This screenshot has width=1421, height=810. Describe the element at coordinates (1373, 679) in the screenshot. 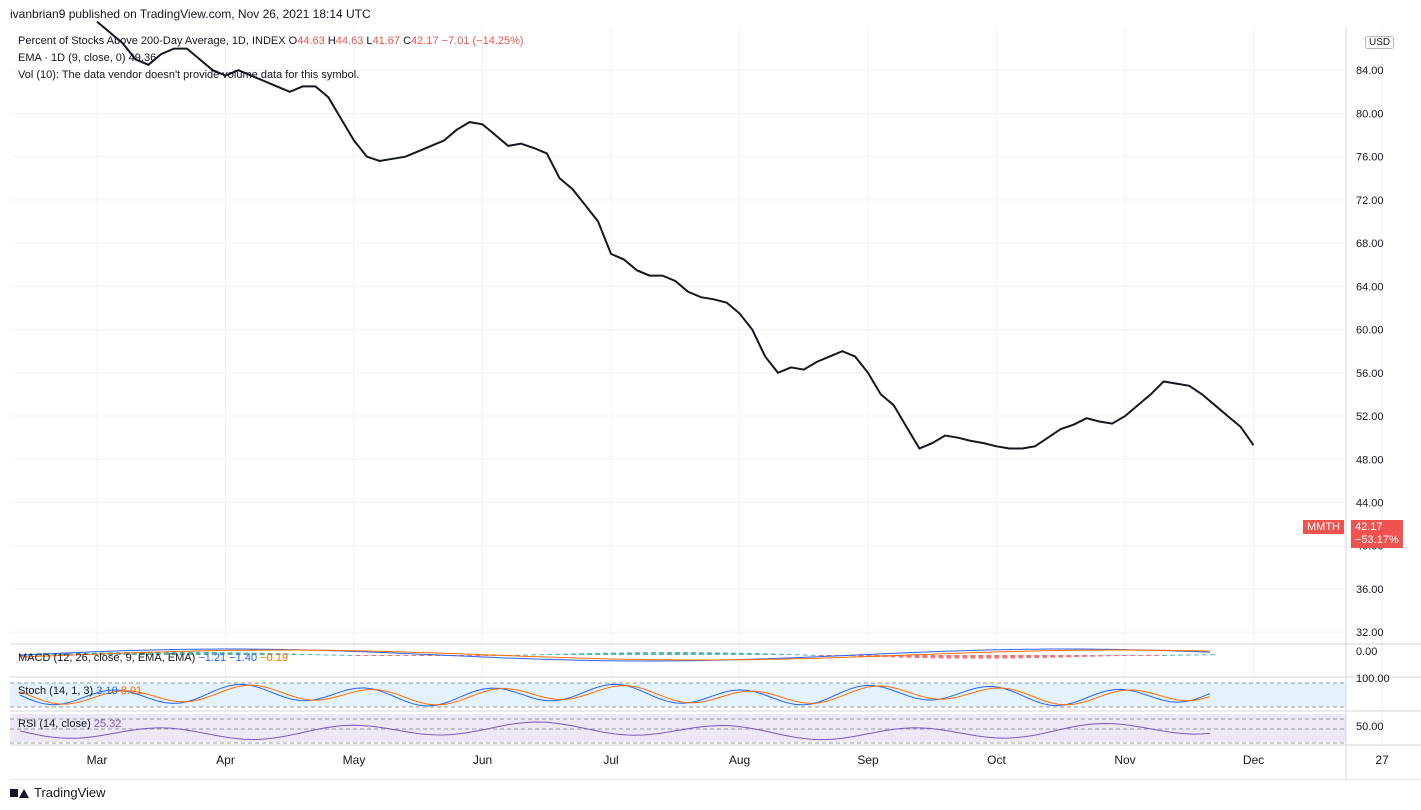

I see `stoch-axis-label: 100.00` at that location.